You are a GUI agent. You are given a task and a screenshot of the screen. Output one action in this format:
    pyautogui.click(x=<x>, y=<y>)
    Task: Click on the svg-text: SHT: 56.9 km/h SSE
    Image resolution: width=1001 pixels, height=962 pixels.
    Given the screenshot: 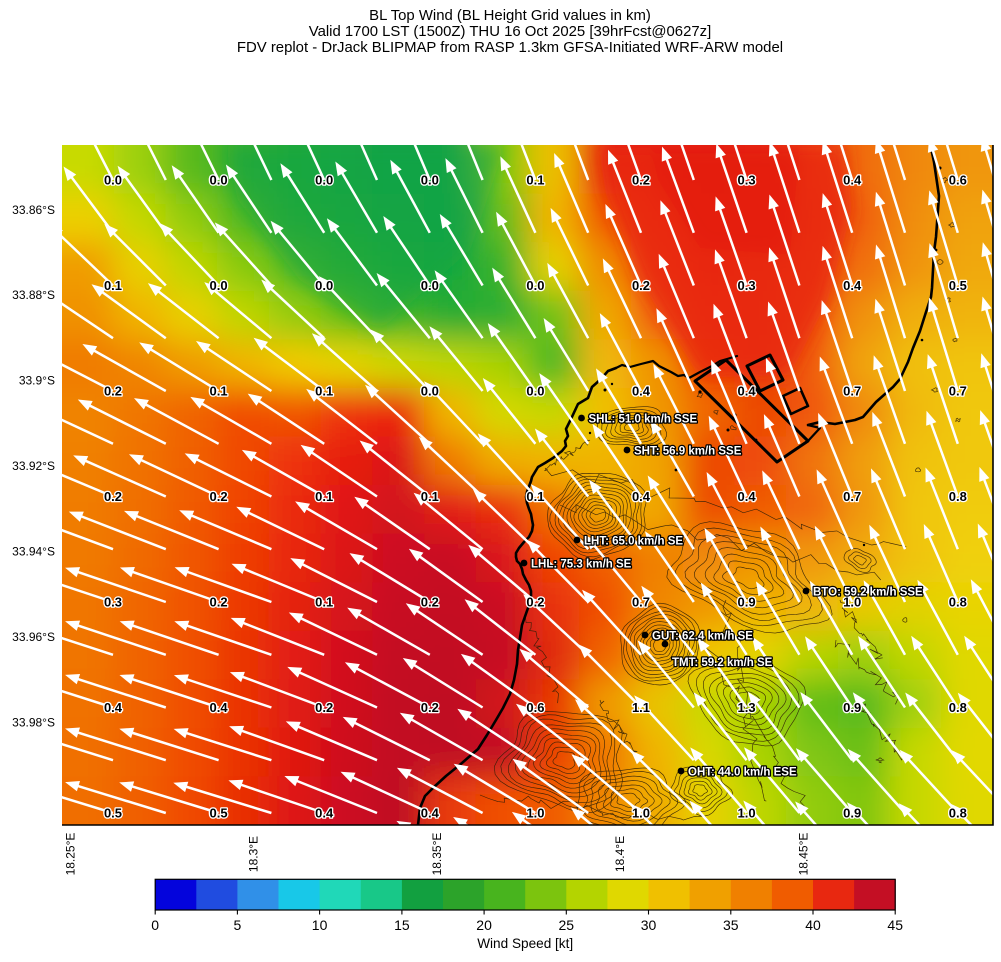 What is the action you would take?
    pyautogui.click(x=688, y=452)
    